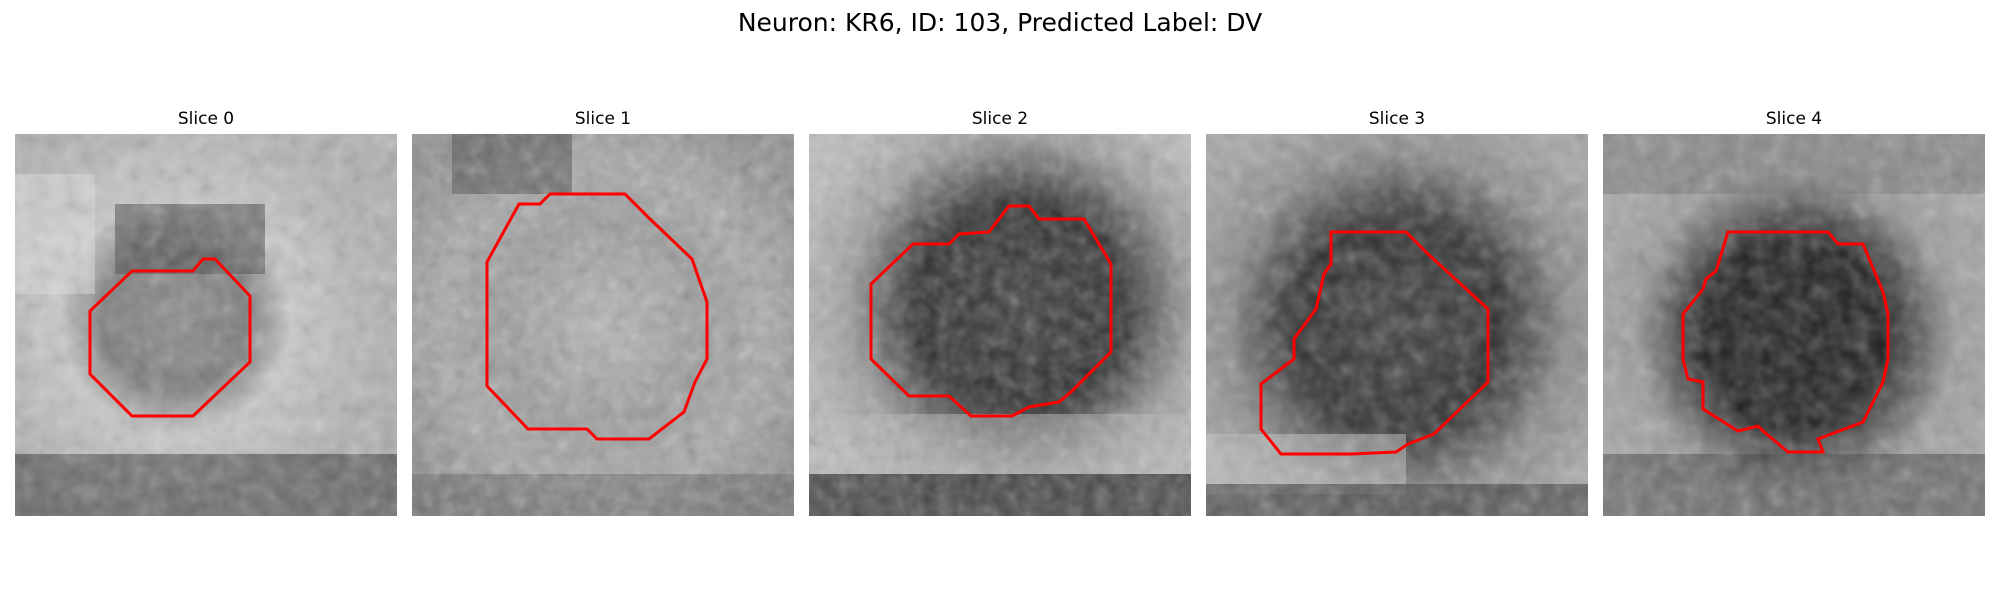  Describe the element at coordinates (206, 119) in the screenshot. I see `slice-title: Slice 0` at that location.